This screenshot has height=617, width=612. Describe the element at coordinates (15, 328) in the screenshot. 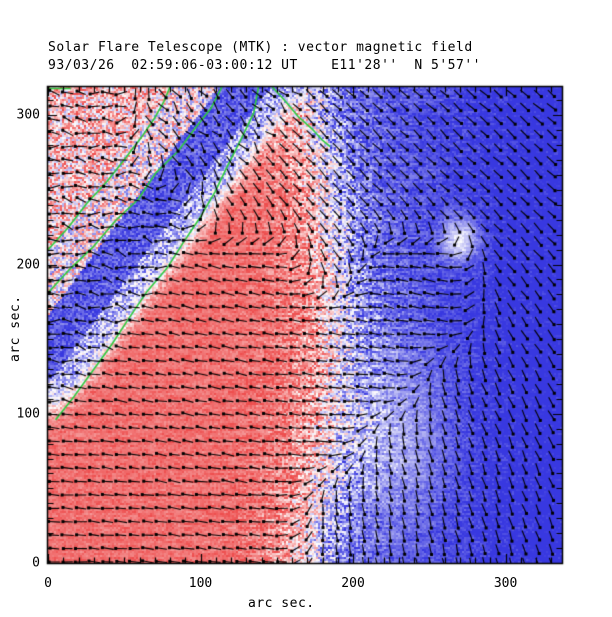

I see `y-axis-label: arc sec.` at that location.